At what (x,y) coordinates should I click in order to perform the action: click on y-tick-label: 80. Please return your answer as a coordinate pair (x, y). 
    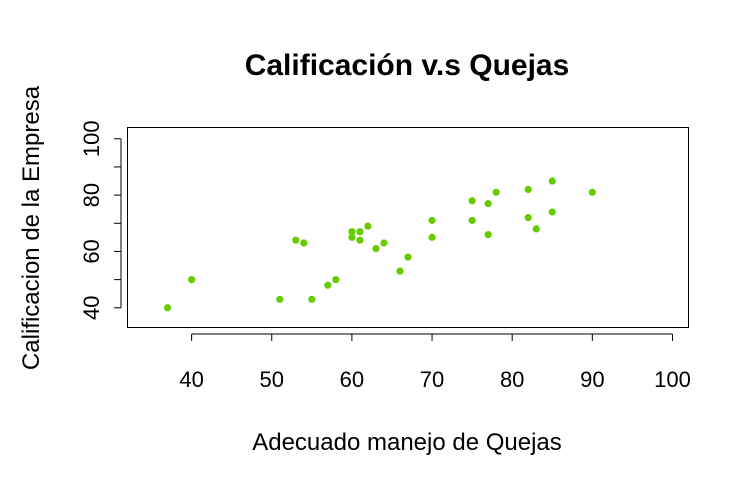
    Looking at the image, I should click on (91, 195).